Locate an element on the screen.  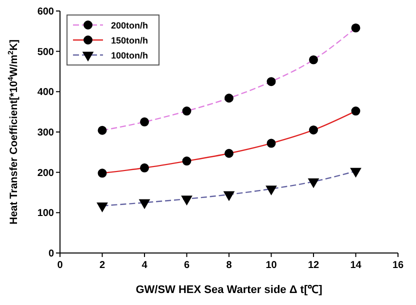
y-tick-label: 200 is located at coordinates (45, 173).